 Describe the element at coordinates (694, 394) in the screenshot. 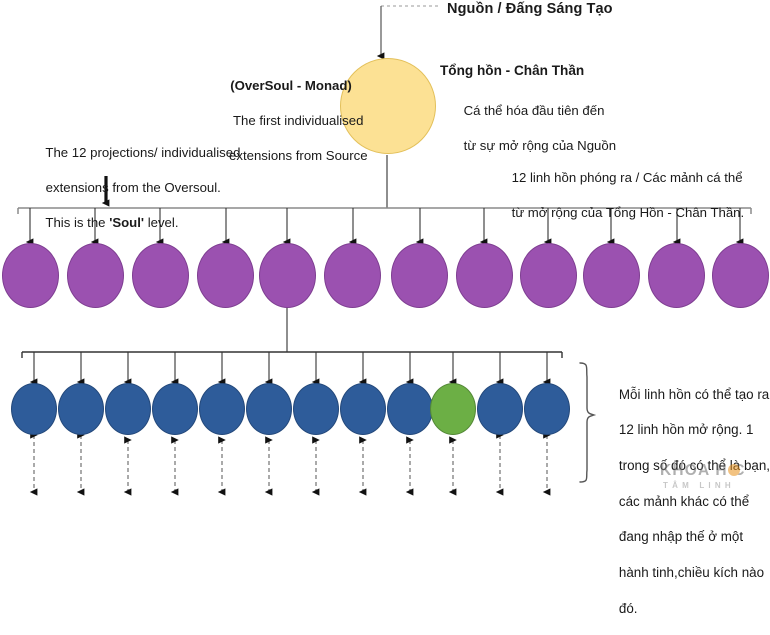

I see `label-each-soul-line1: Mỗi linh hồn có thể tạo ra` at that location.